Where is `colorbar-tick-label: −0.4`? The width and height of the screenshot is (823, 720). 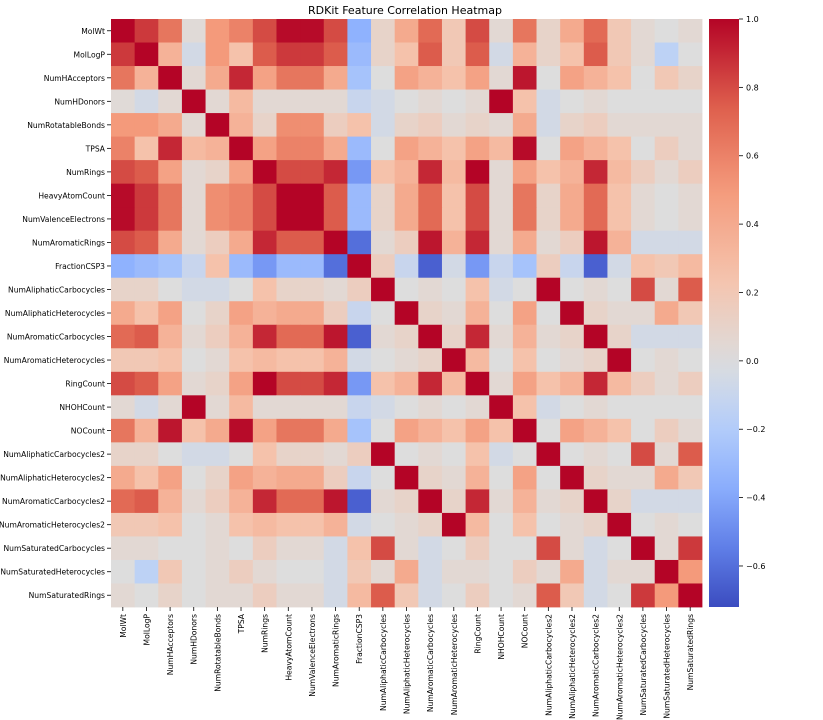 colorbar-tick-label: −0.4 is located at coordinates (755, 498).